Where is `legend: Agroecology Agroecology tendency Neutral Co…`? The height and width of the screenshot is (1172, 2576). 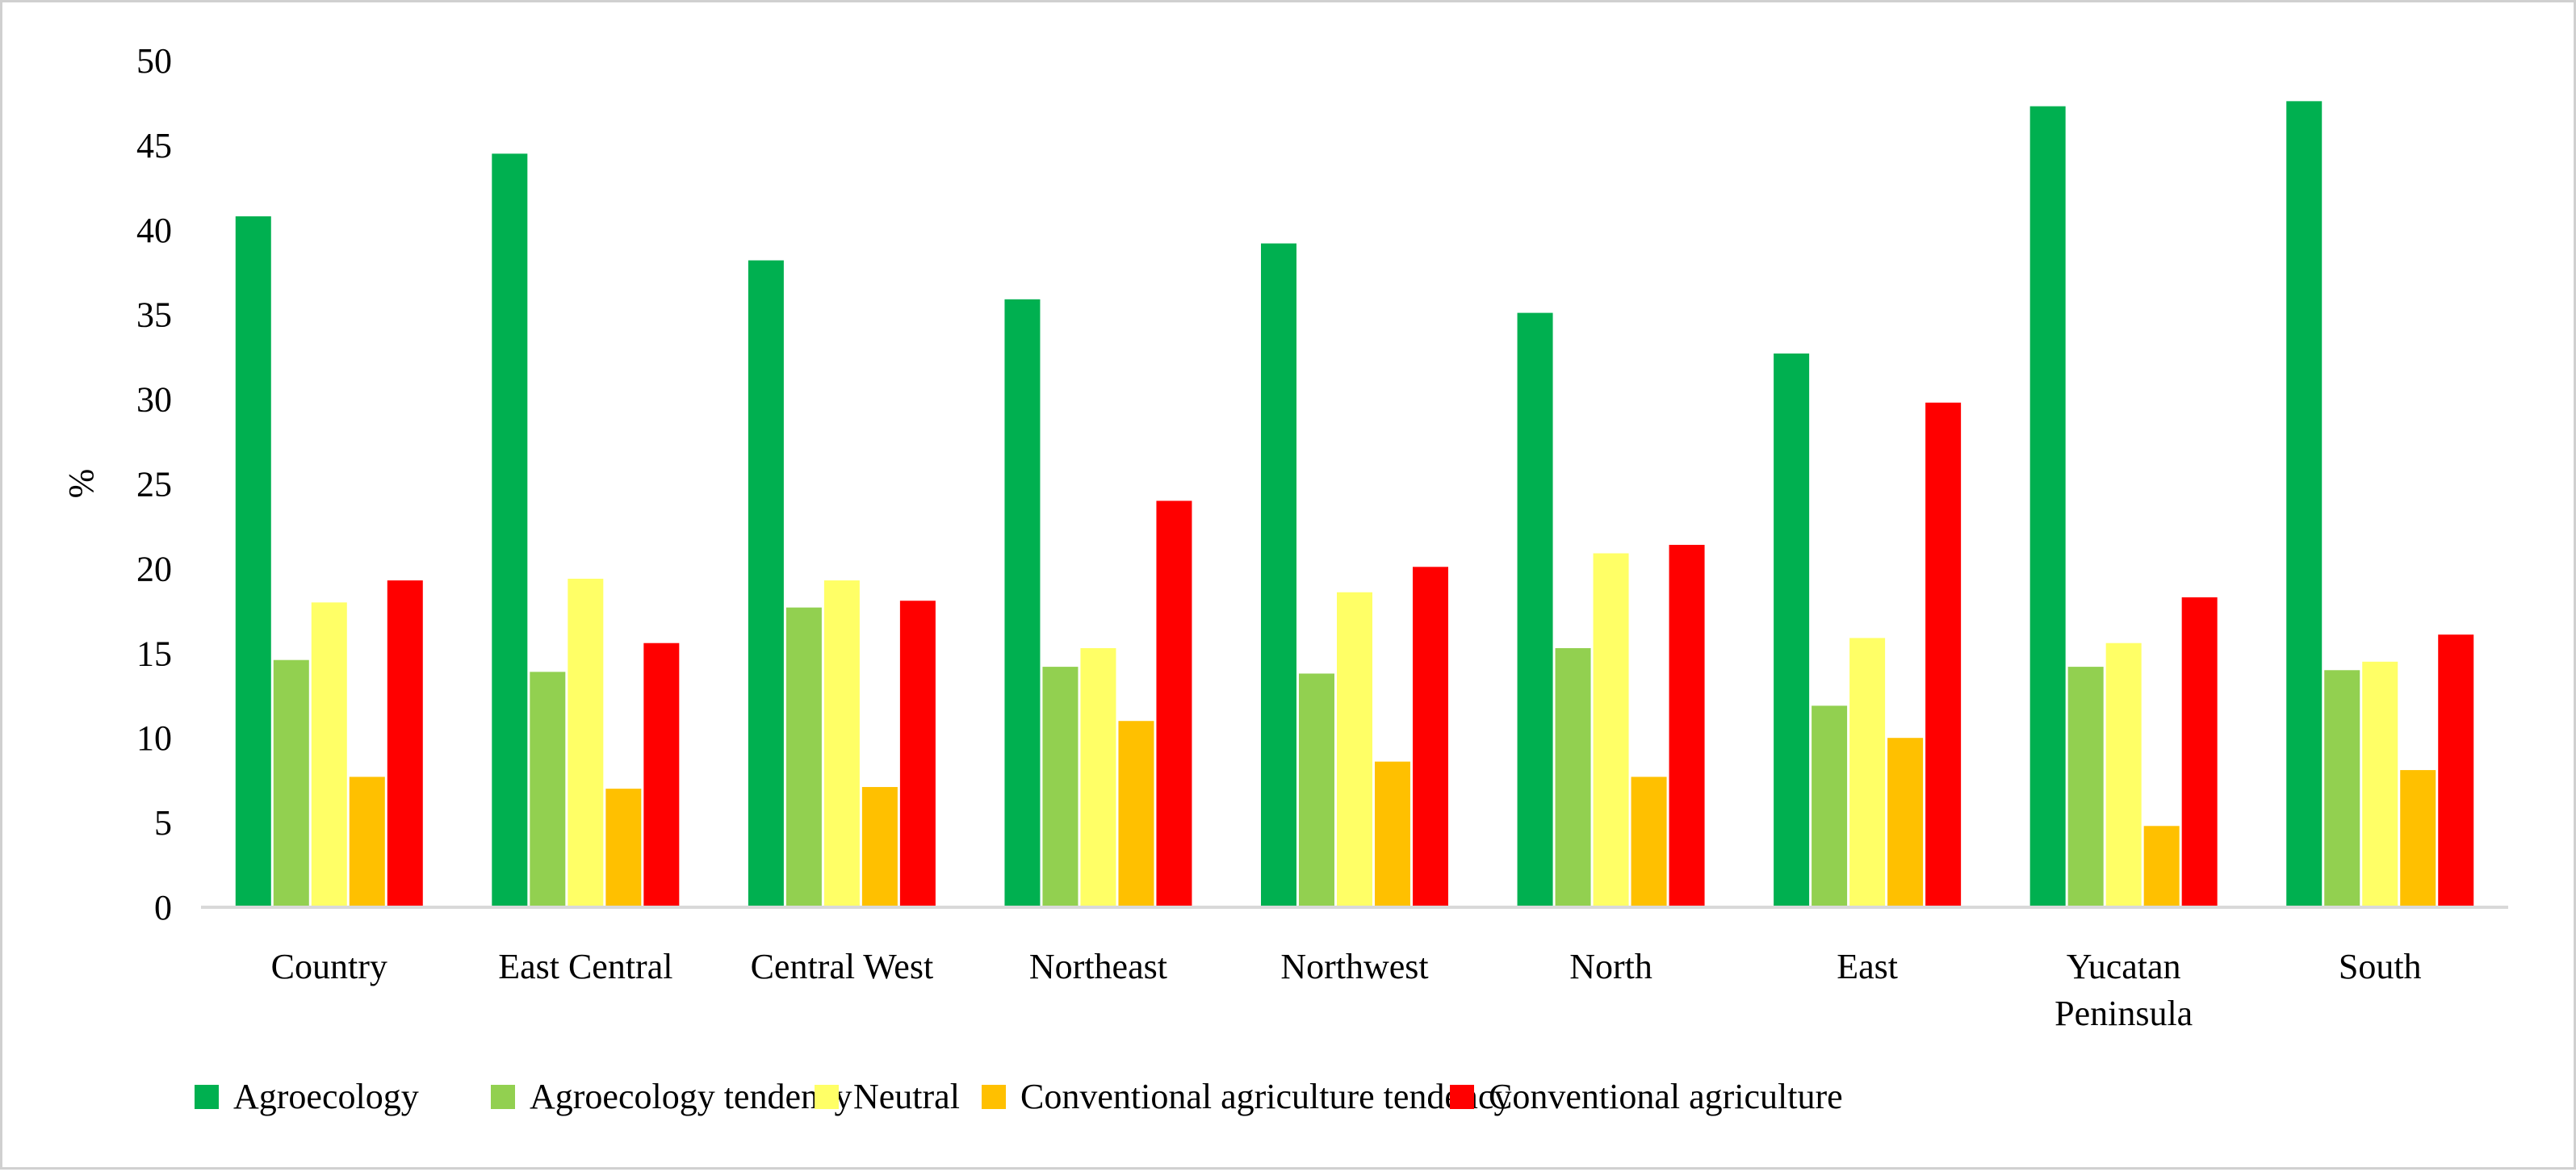
legend: Agroecology Agroecology tendency Neutral Co… is located at coordinates (1019, 1096).